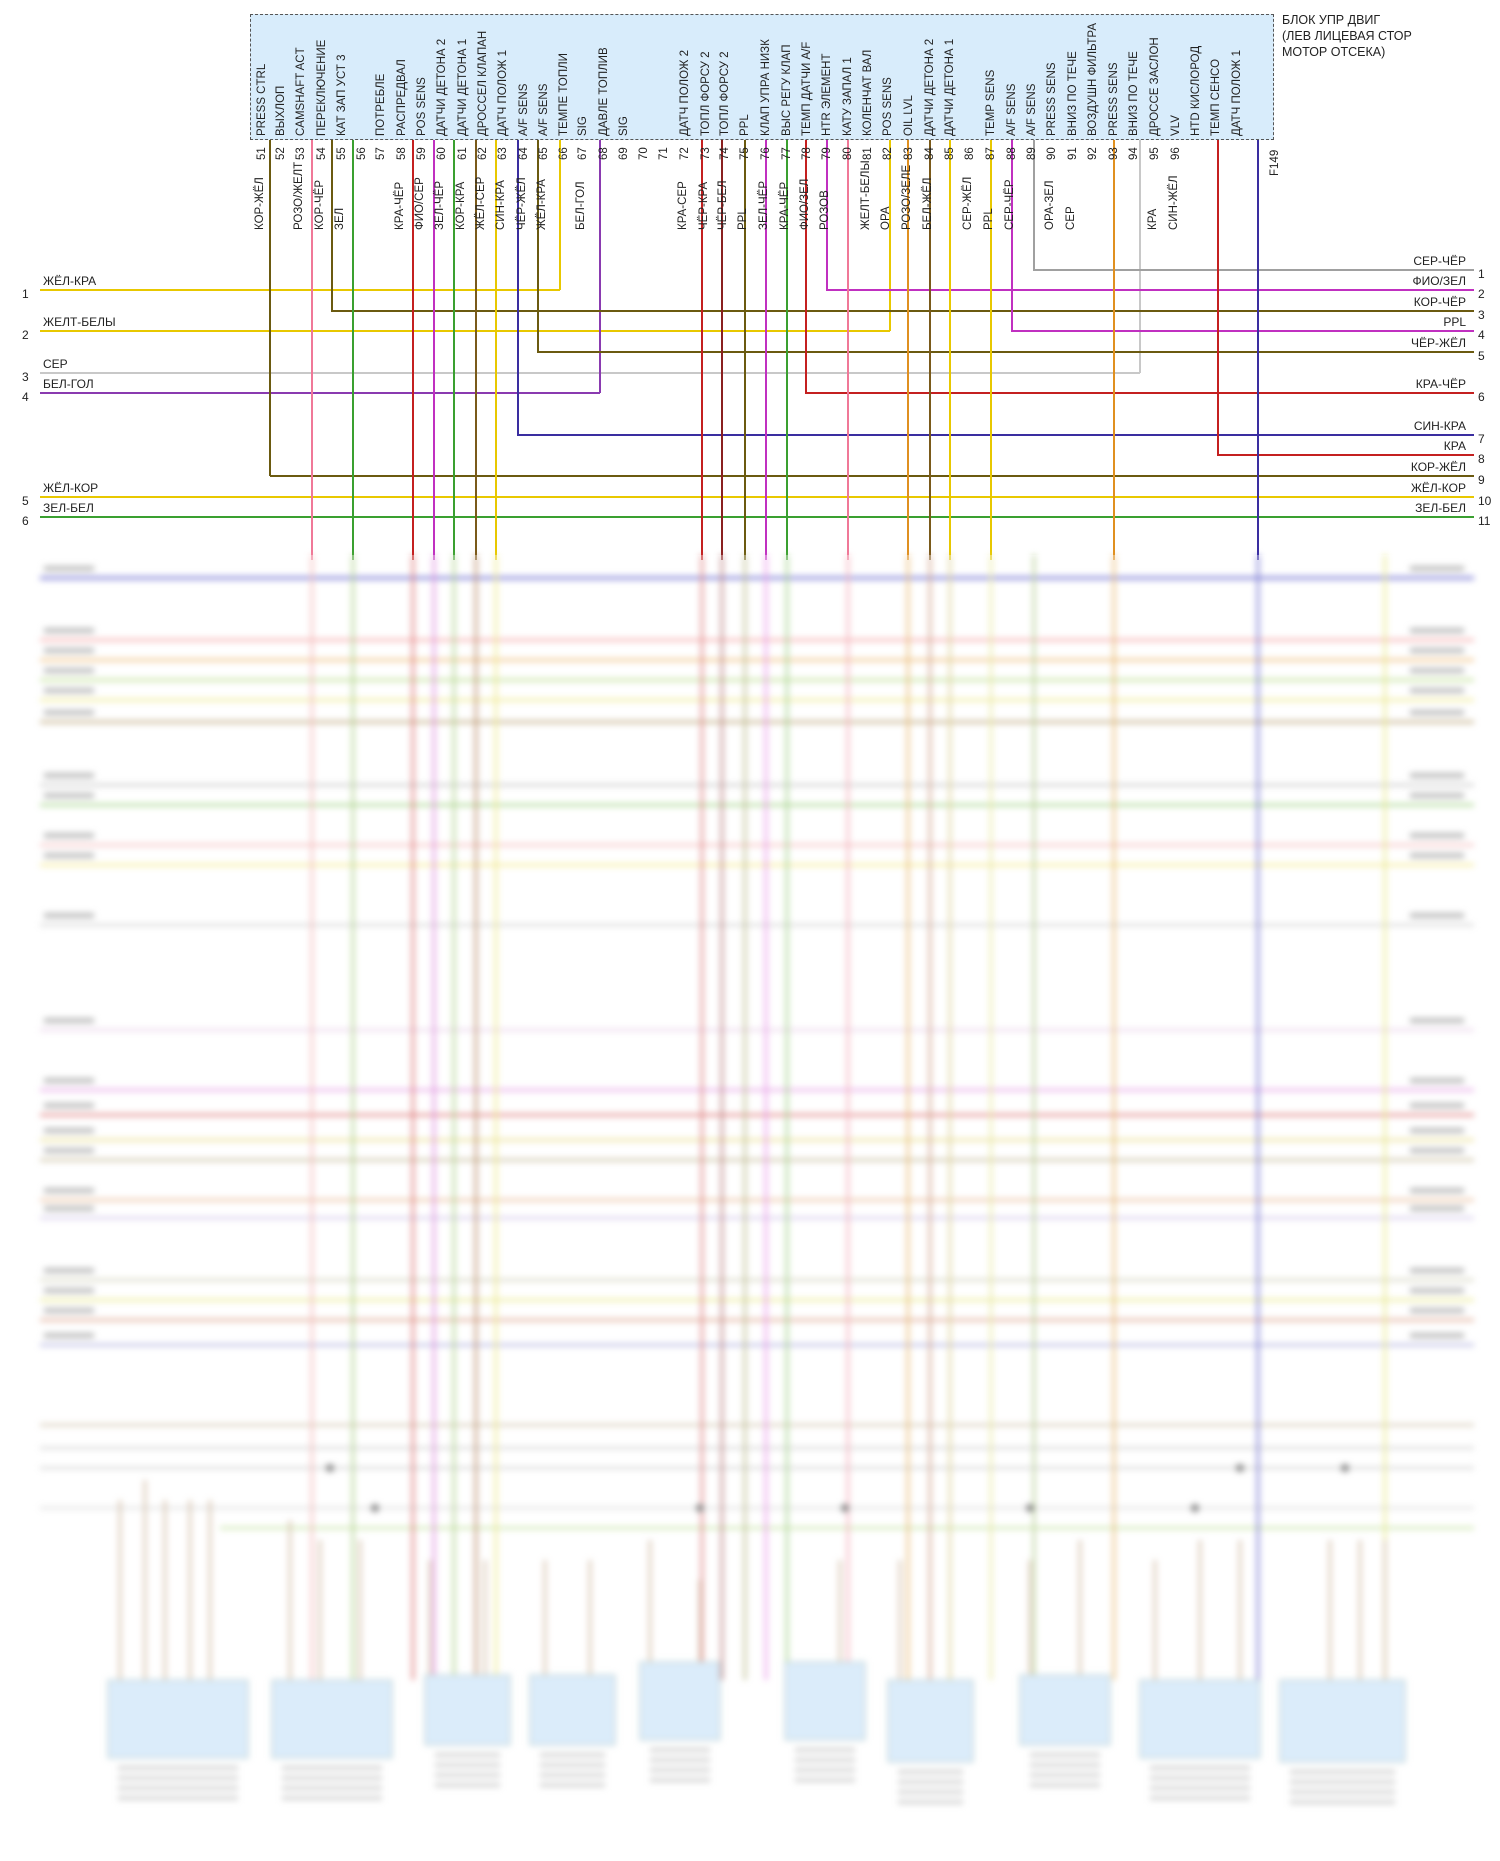 This screenshot has height=1861, width=1500. Describe the element at coordinates (440, 205) in the screenshot. I see `pin-wire-color: ЗЕЛ-ЧЁР` at that location.